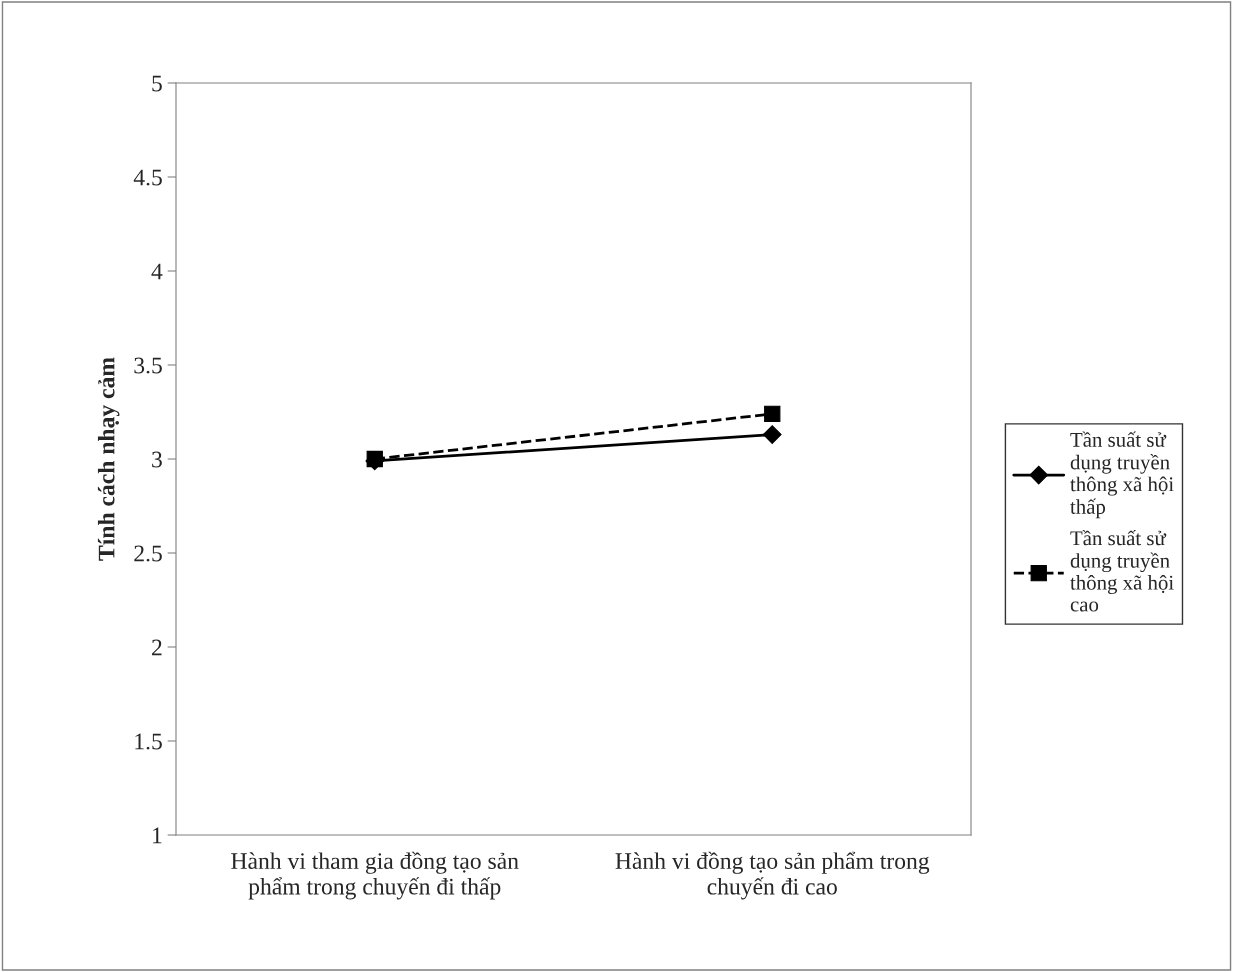 This screenshot has height=972, width=1233. What do you see at coordinates (375, 875) in the screenshot?
I see `x-tick-label: Hành vi tham gia đồng tạo sản phẩm trong chuyến đi thấp` at bounding box center [375, 875].